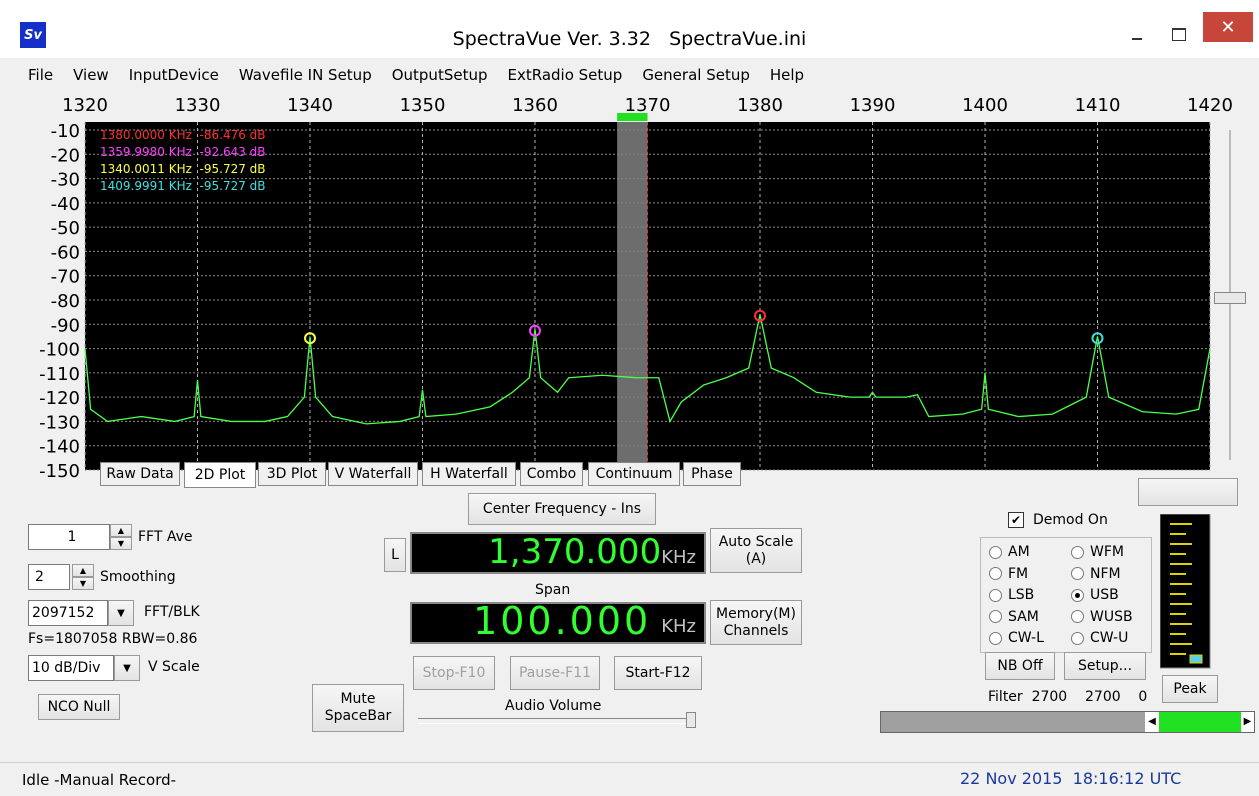  I want to click on radio-option: USB, so click(1095, 595).